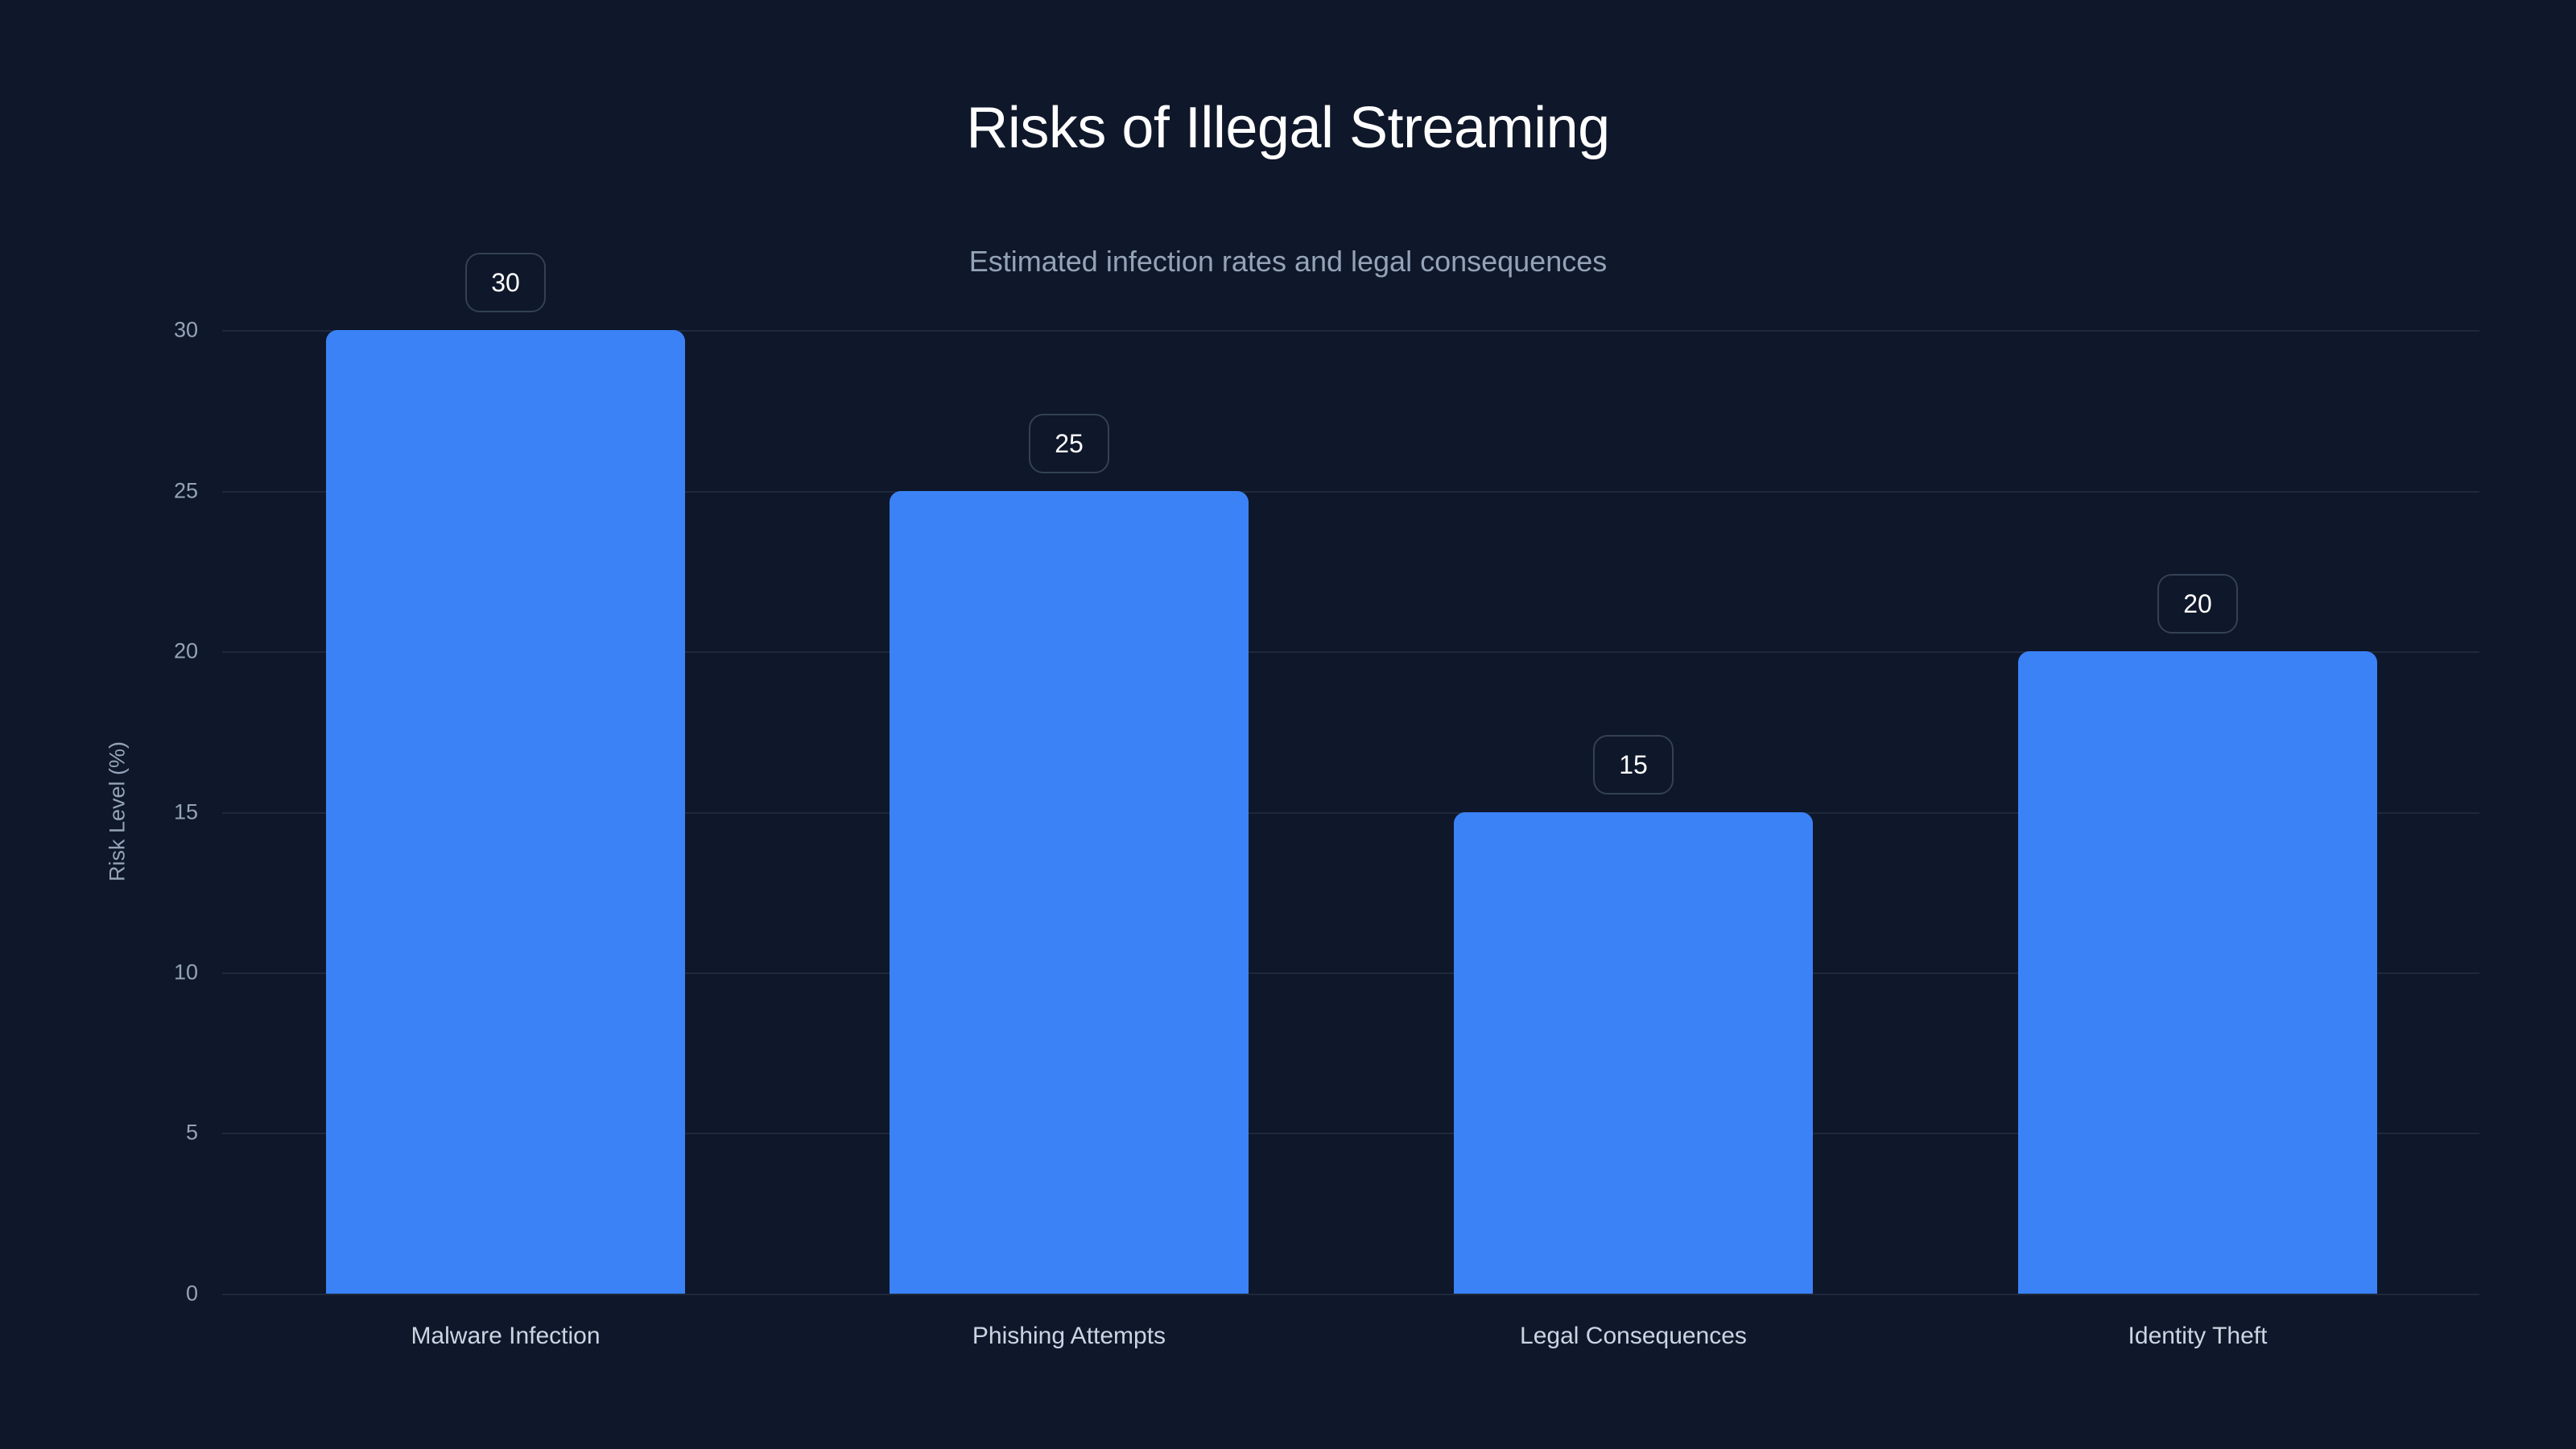  I want to click on bar-phishing-attempts: 25, so click(1069, 853).